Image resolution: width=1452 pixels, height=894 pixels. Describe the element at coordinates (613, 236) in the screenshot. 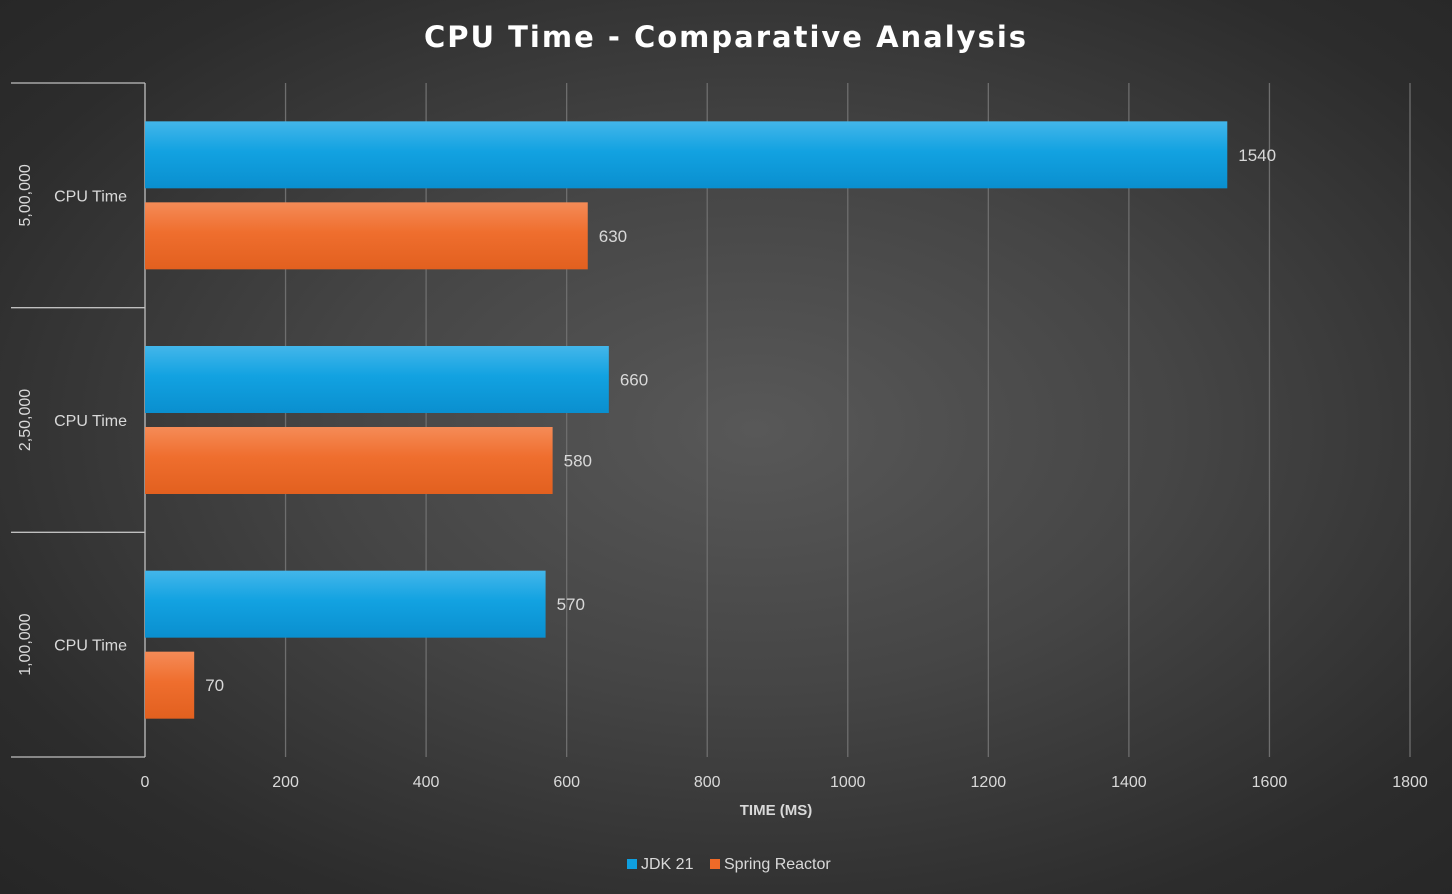

I see `data-label: 630` at that location.